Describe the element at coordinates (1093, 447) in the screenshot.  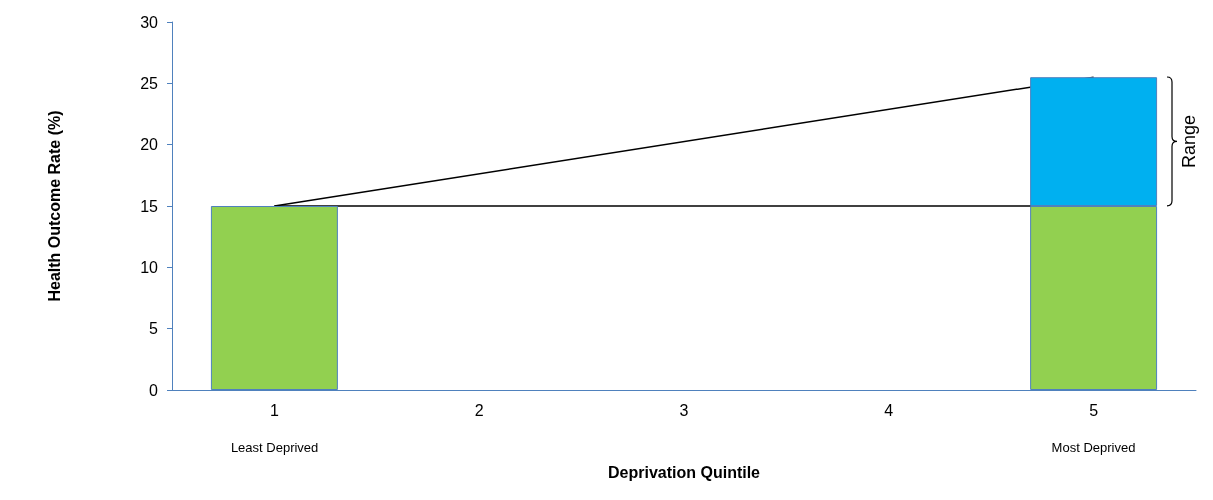
I see `text: Most Deprived` at that location.